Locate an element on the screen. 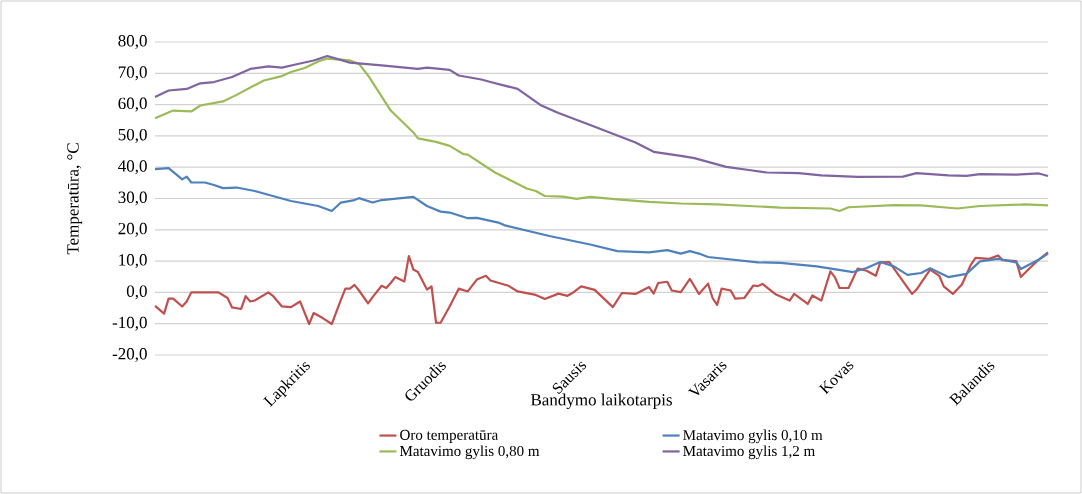 The image size is (1082, 494). y-tick-label: -10,0 is located at coordinates (129, 323).